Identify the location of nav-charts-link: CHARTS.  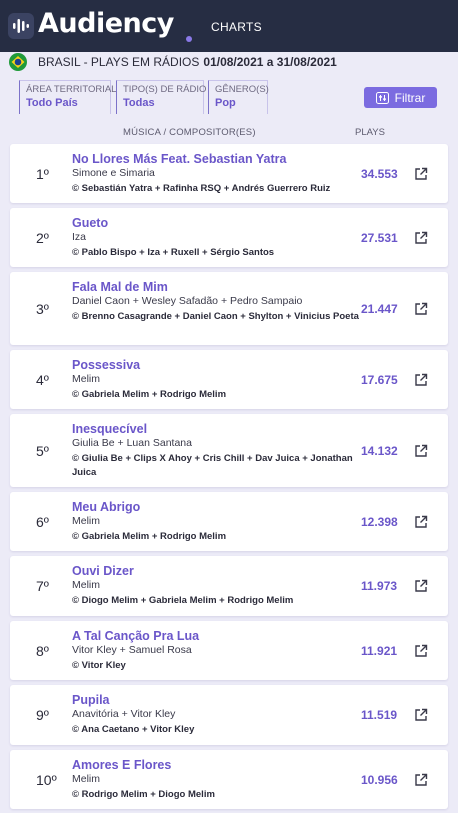
(236, 27).